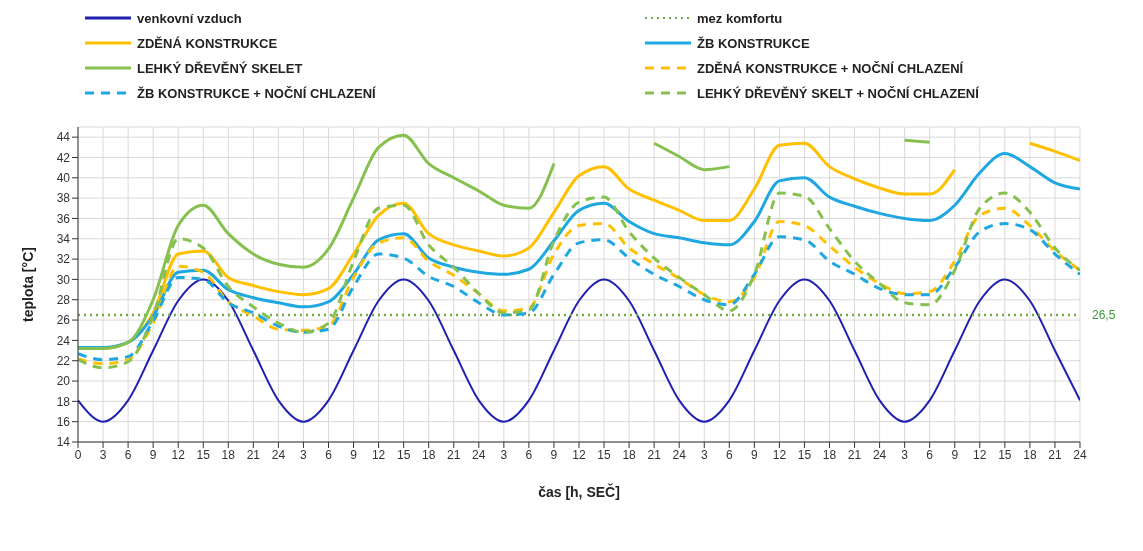 The height and width of the screenshot is (551, 1143). Describe the element at coordinates (78, 454) in the screenshot. I see `x-tick-label: 0` at that location.